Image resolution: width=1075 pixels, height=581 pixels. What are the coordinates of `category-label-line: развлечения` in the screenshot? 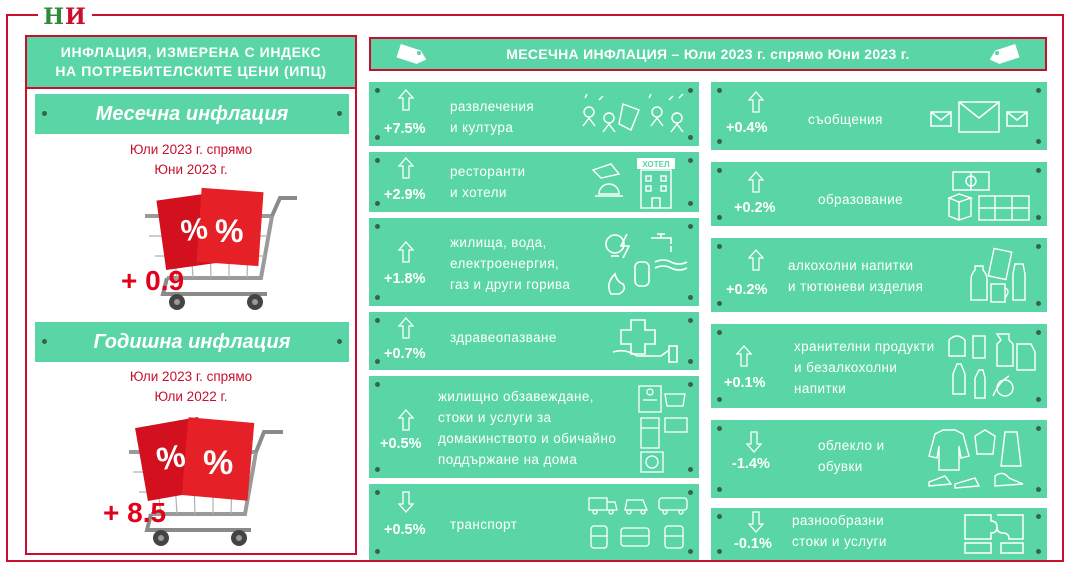 It's located at (492, 106).